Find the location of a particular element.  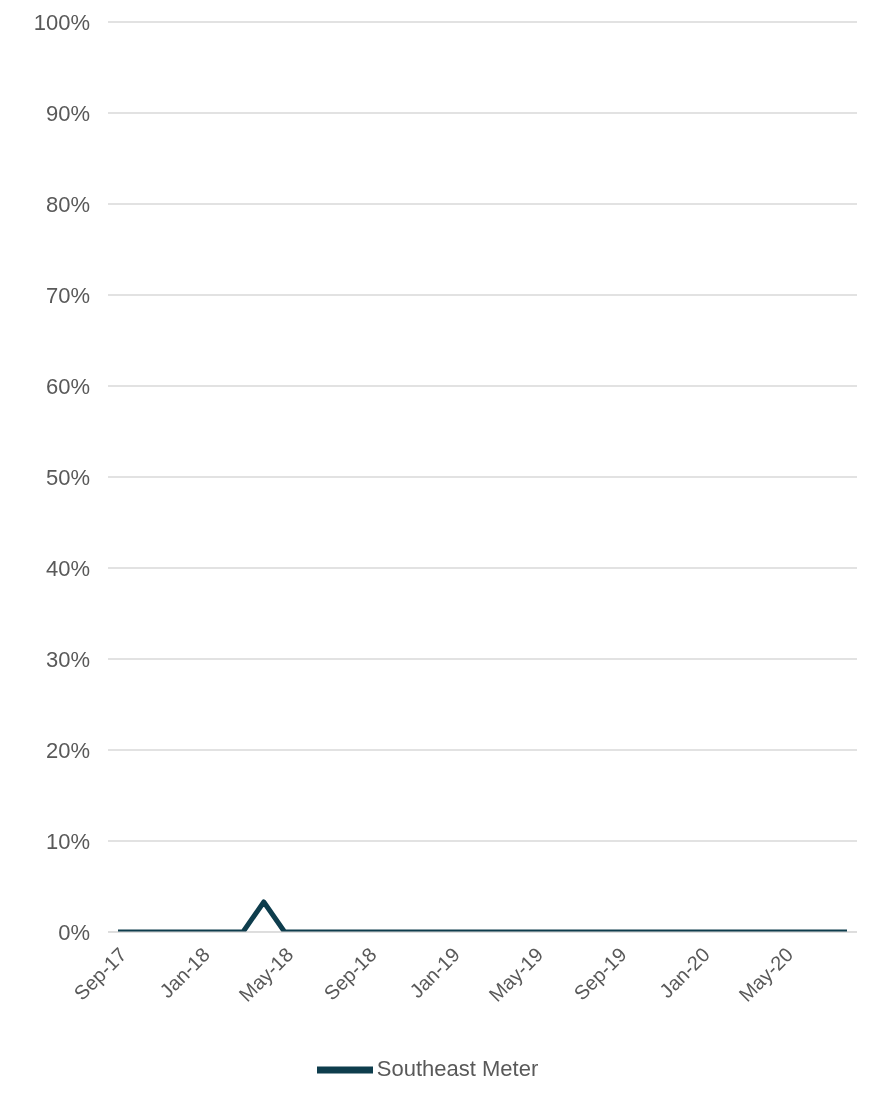

y-tick-label: 80% is located at coordinates (67, 204).